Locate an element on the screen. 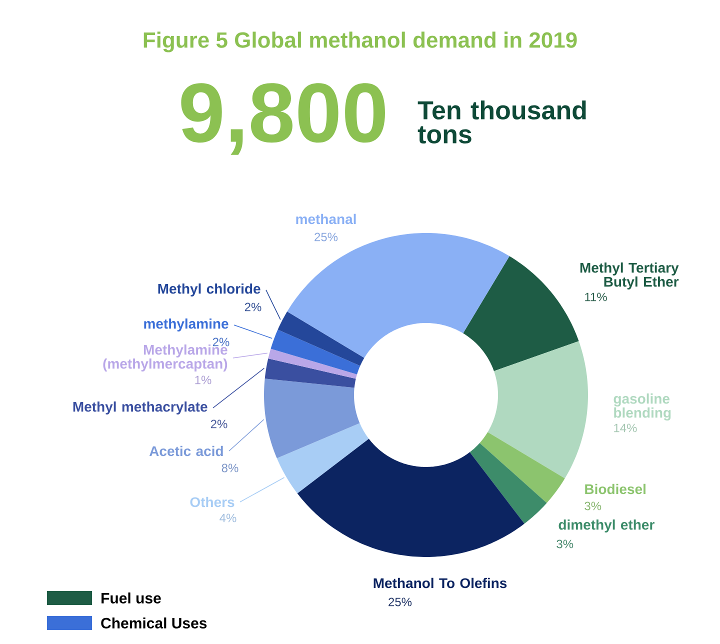 The height and width of the screenshot is (644, 720). data-label: 8% is located at coordinates (230, 468).